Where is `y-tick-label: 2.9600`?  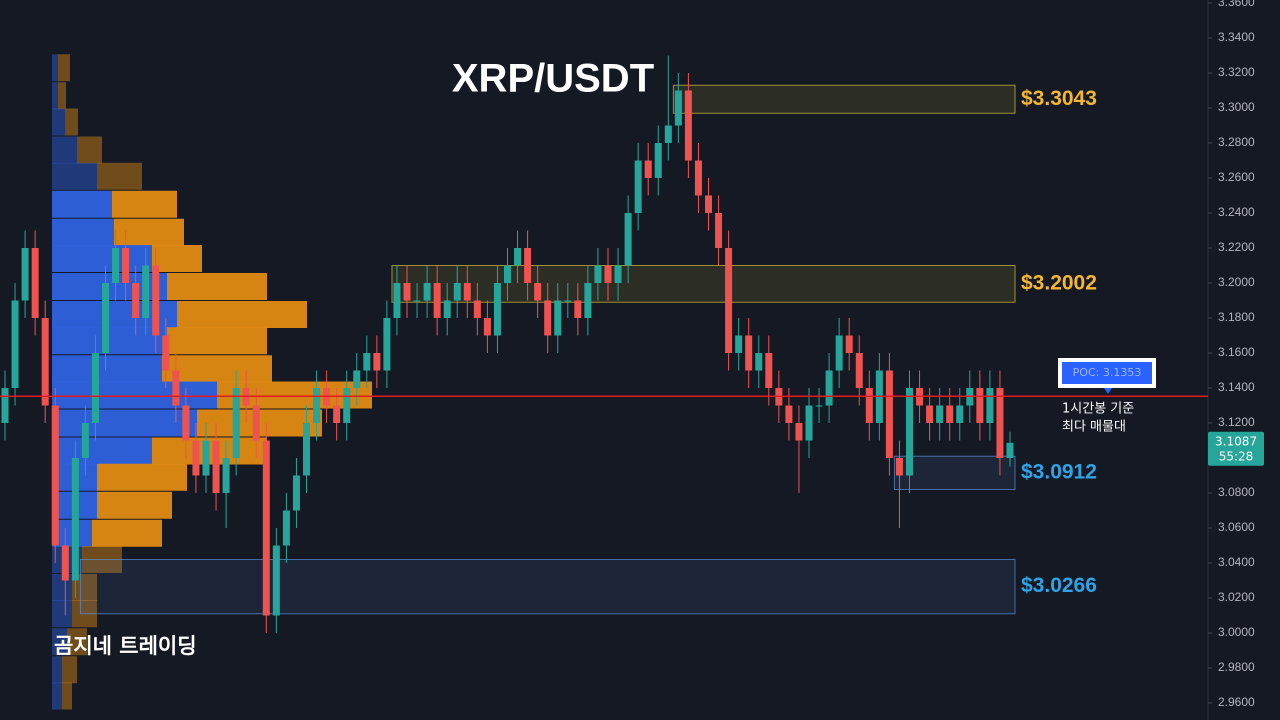 y-tick-label: 2.9600 is located at coordinates (1236, 702).